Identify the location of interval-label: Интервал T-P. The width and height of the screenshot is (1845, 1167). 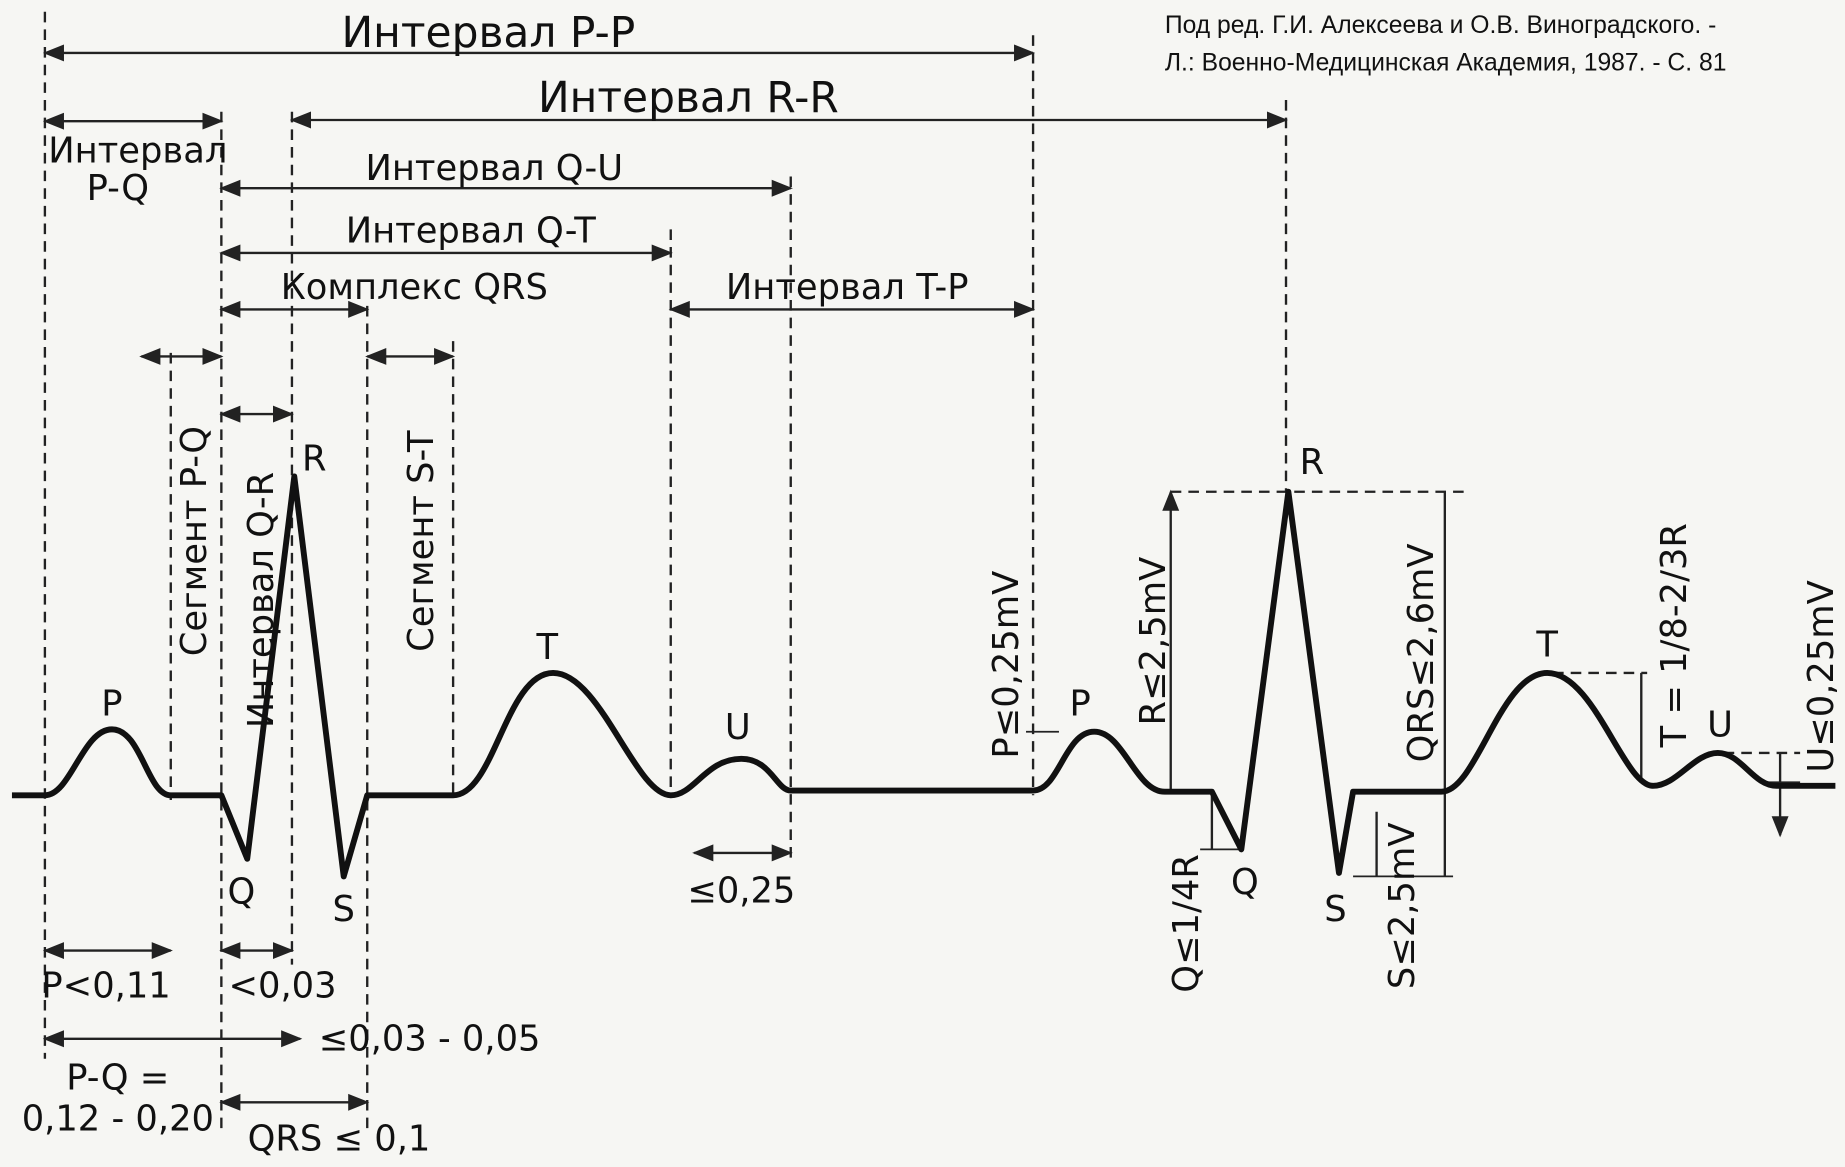
(847, 287).